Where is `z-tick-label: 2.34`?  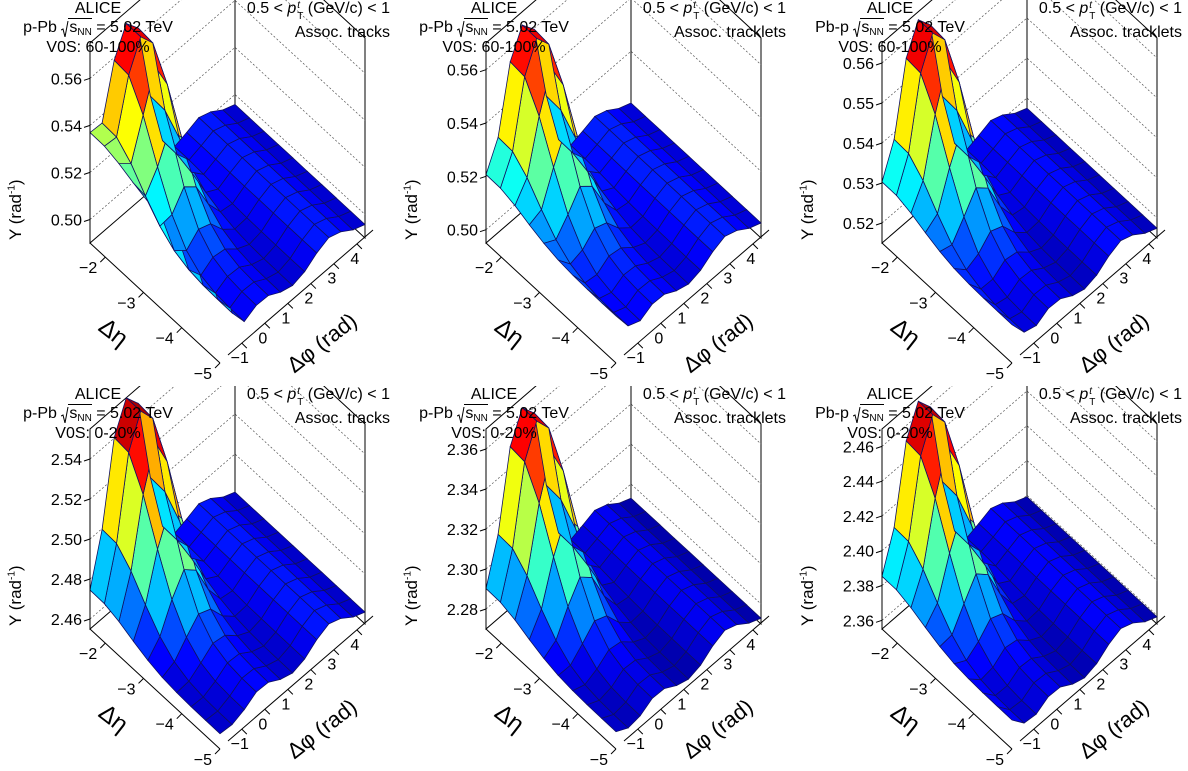
z-tick-label: 2.34 is located at coordinates (462, 490).